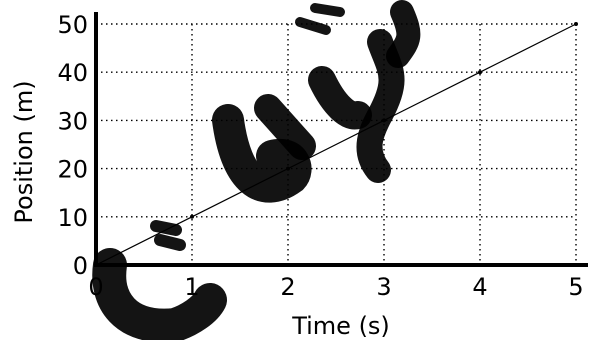  What do you see at coordinates (72, 25) in the screenshot?
I see `y-tick-label-50: 50` at bounding box center [72, 25].